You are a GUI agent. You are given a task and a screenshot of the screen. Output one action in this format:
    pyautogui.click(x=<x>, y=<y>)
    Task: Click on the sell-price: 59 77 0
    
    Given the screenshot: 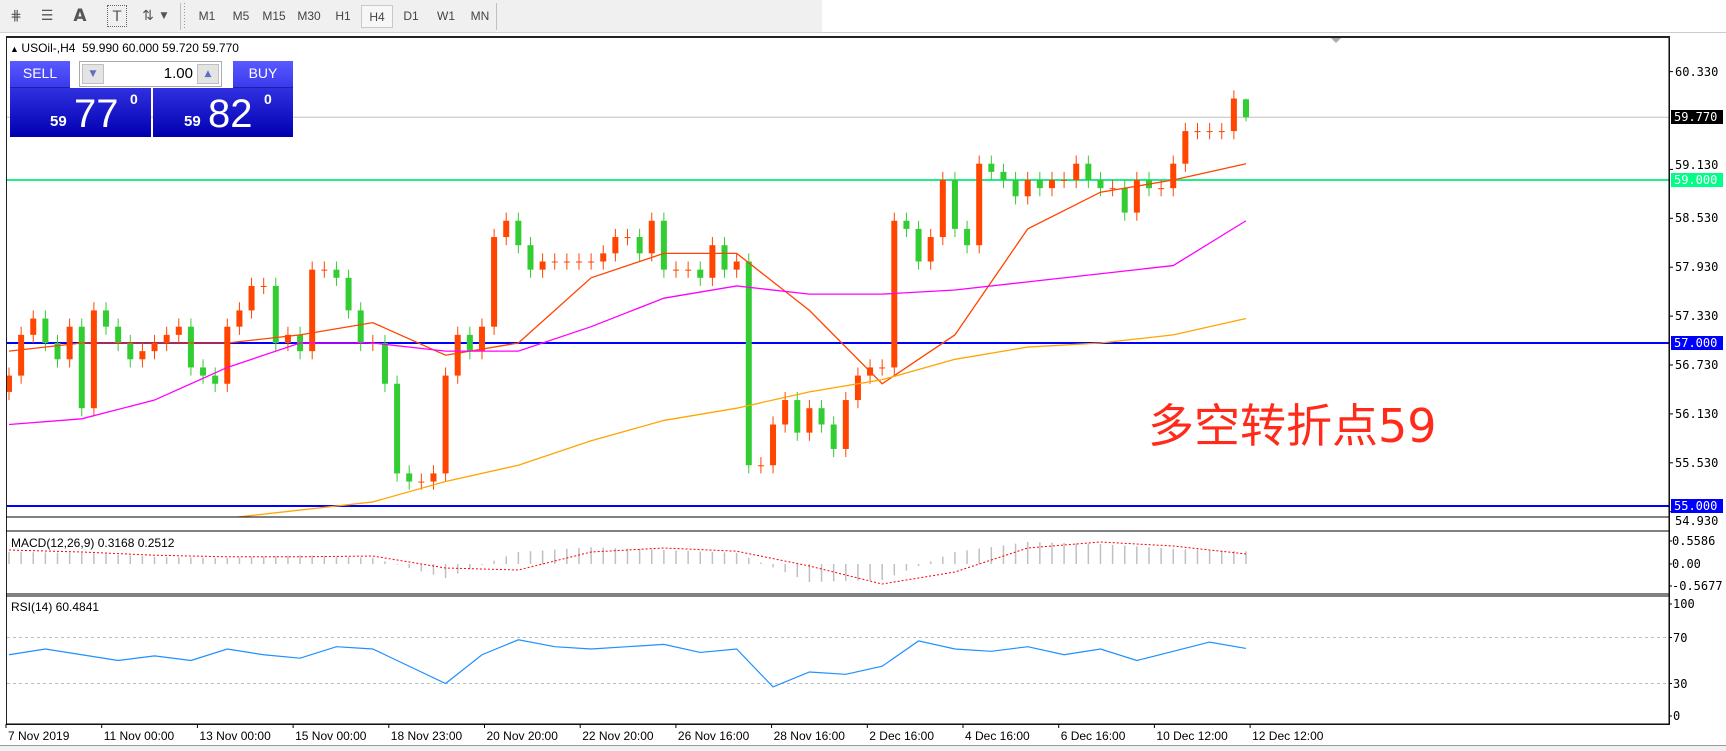 What is the action you would take?
    pyautogui.click(x=80, y=112)
    